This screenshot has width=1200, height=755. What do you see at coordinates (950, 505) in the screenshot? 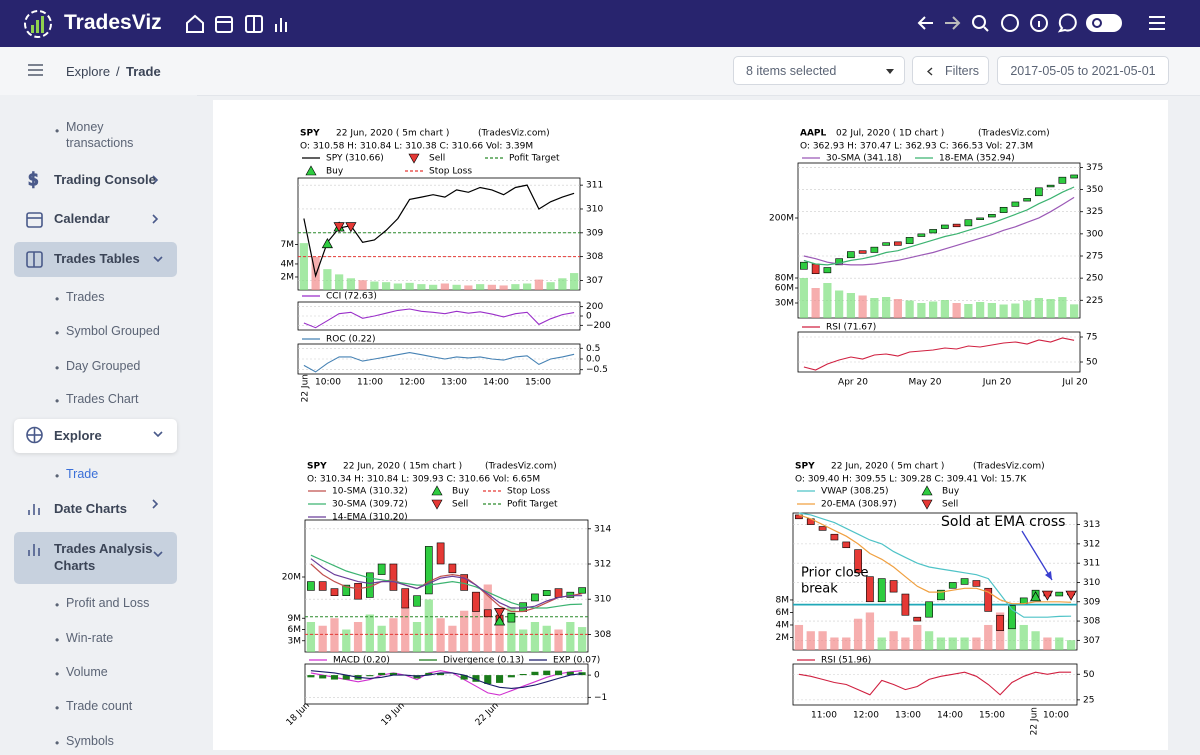
I see `legend-label: Sell` at bounding box center [950, 505].